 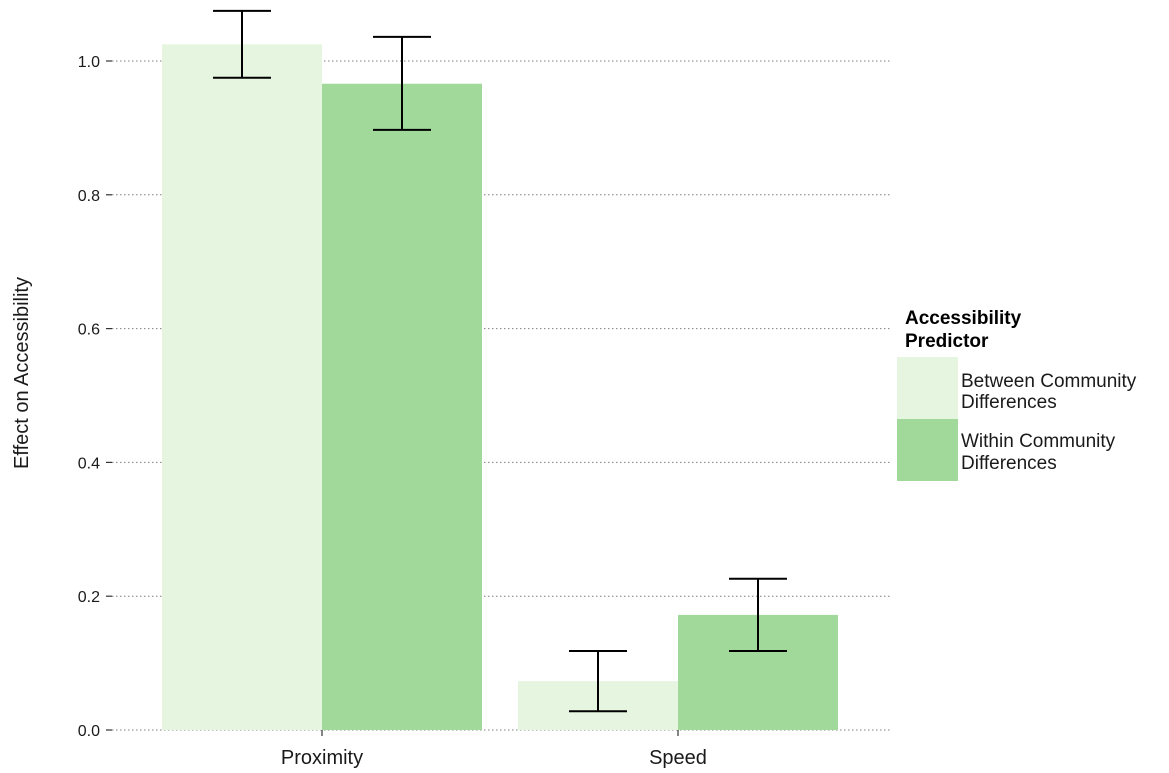 I want to click on y-axis-title: Effect on Accessibility, so click(x=22, y=373).